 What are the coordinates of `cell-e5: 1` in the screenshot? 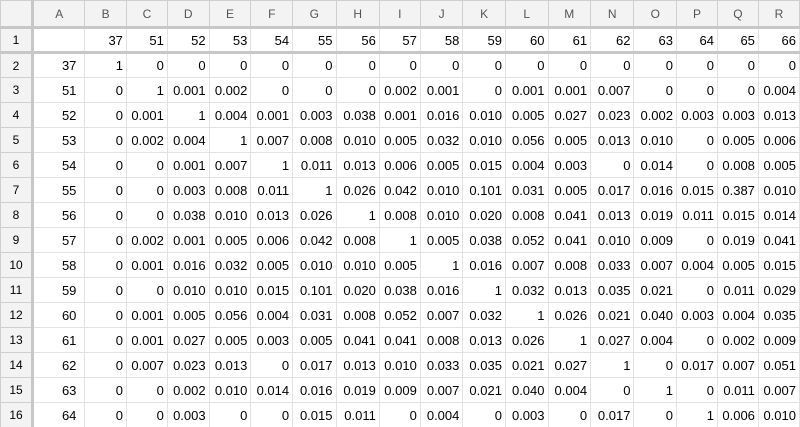 It's located at (230, 140).